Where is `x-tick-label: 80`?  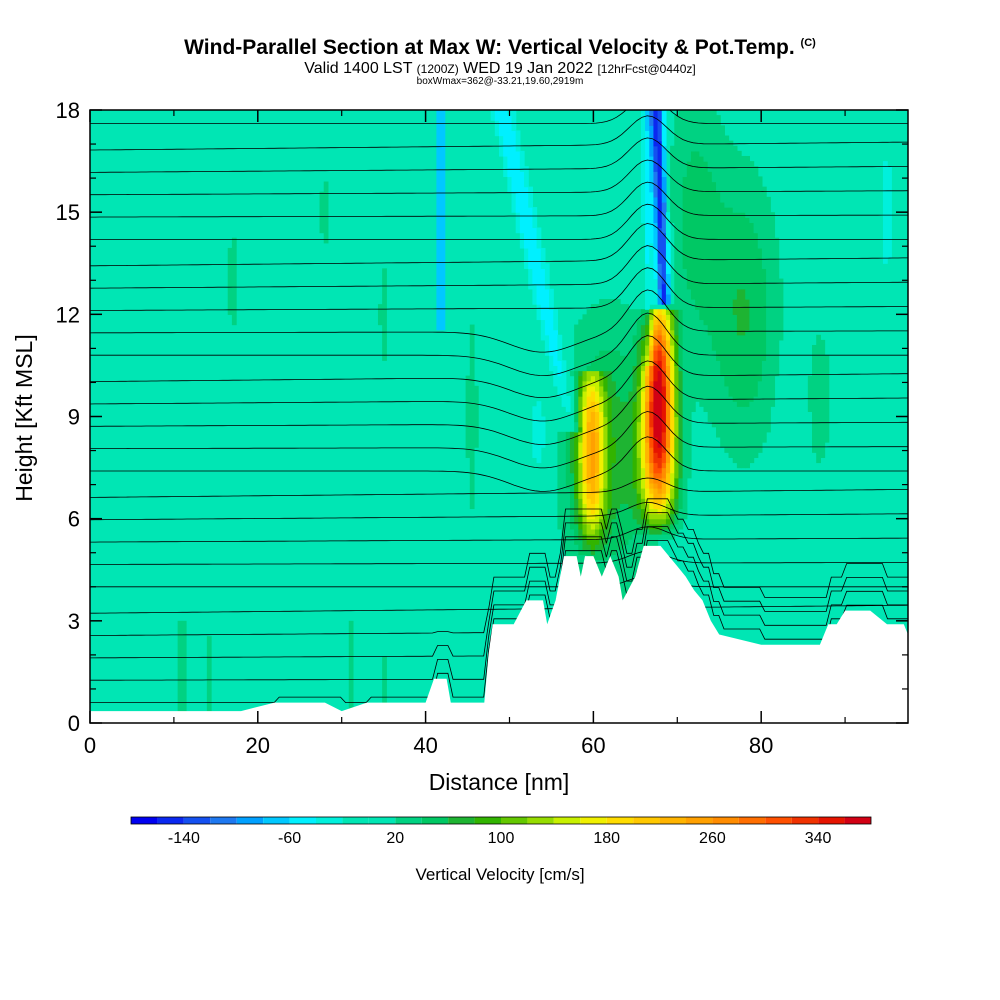
x-tick-label: 80 is located at coordinates (761, 745).